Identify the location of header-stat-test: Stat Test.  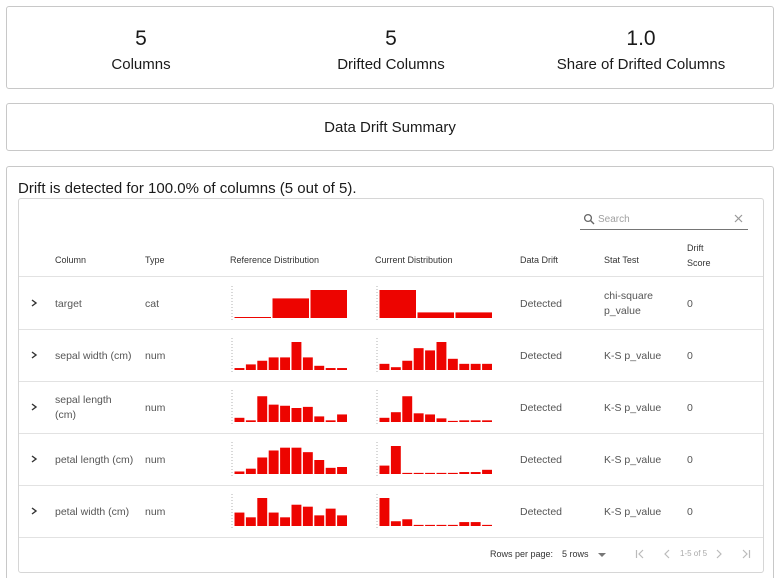
(621, 260).